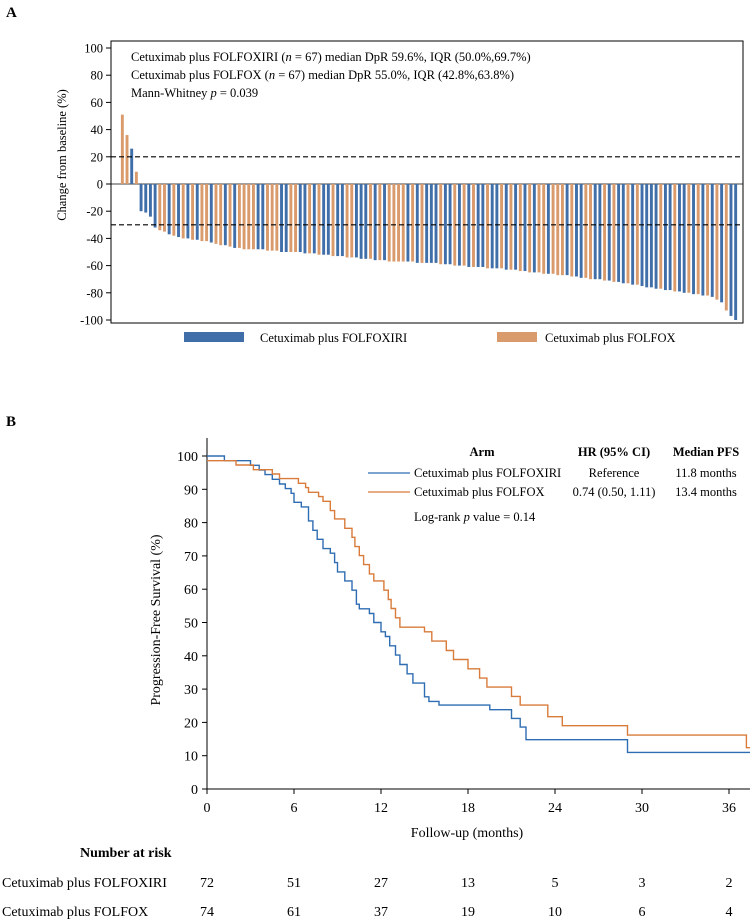 Image resolution: width=750 pixels, height=921 pixels. I want to click on risk-value: 72, so click(207, 883).